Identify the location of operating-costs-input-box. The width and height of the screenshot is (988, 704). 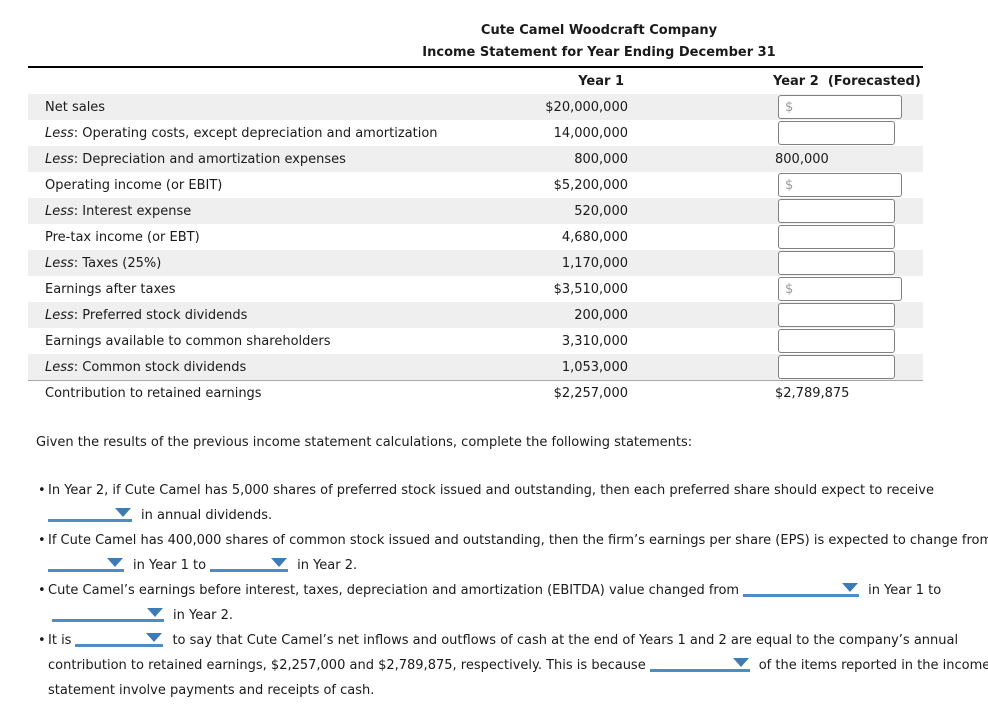
(836, 133).